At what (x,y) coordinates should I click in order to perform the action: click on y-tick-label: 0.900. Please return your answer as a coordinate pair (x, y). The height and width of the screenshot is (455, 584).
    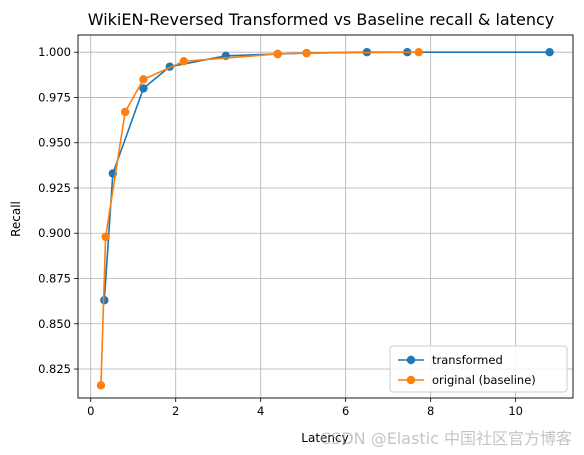
    Looking at the image, I should click on (54, 233).